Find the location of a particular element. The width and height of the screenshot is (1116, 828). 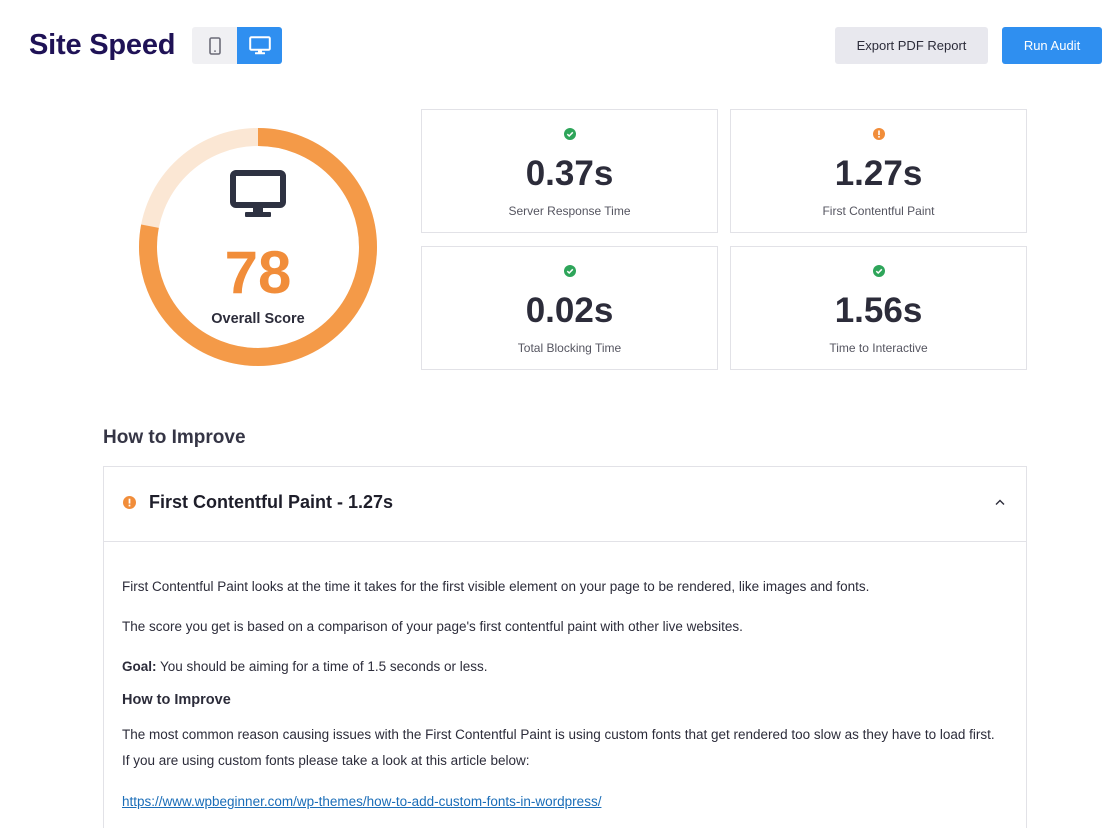

metric-card-time-to-interactive: 1.56s Time to Interactive is located at coordinates (878, 308).